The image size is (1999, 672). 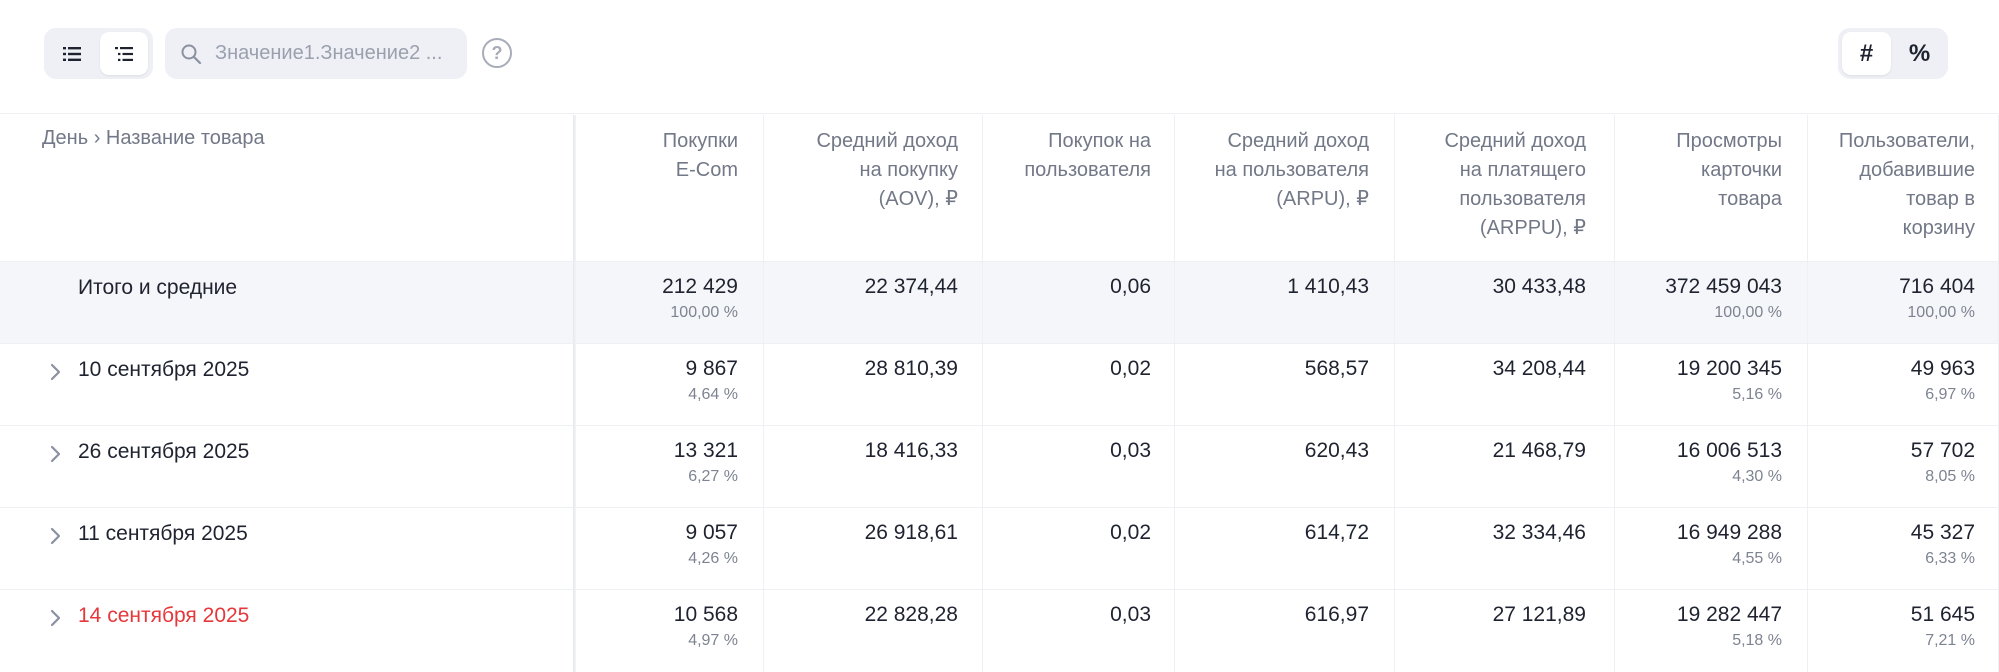 I want to click on value-mode-toggle: # %, so click(x=1893, y=53).